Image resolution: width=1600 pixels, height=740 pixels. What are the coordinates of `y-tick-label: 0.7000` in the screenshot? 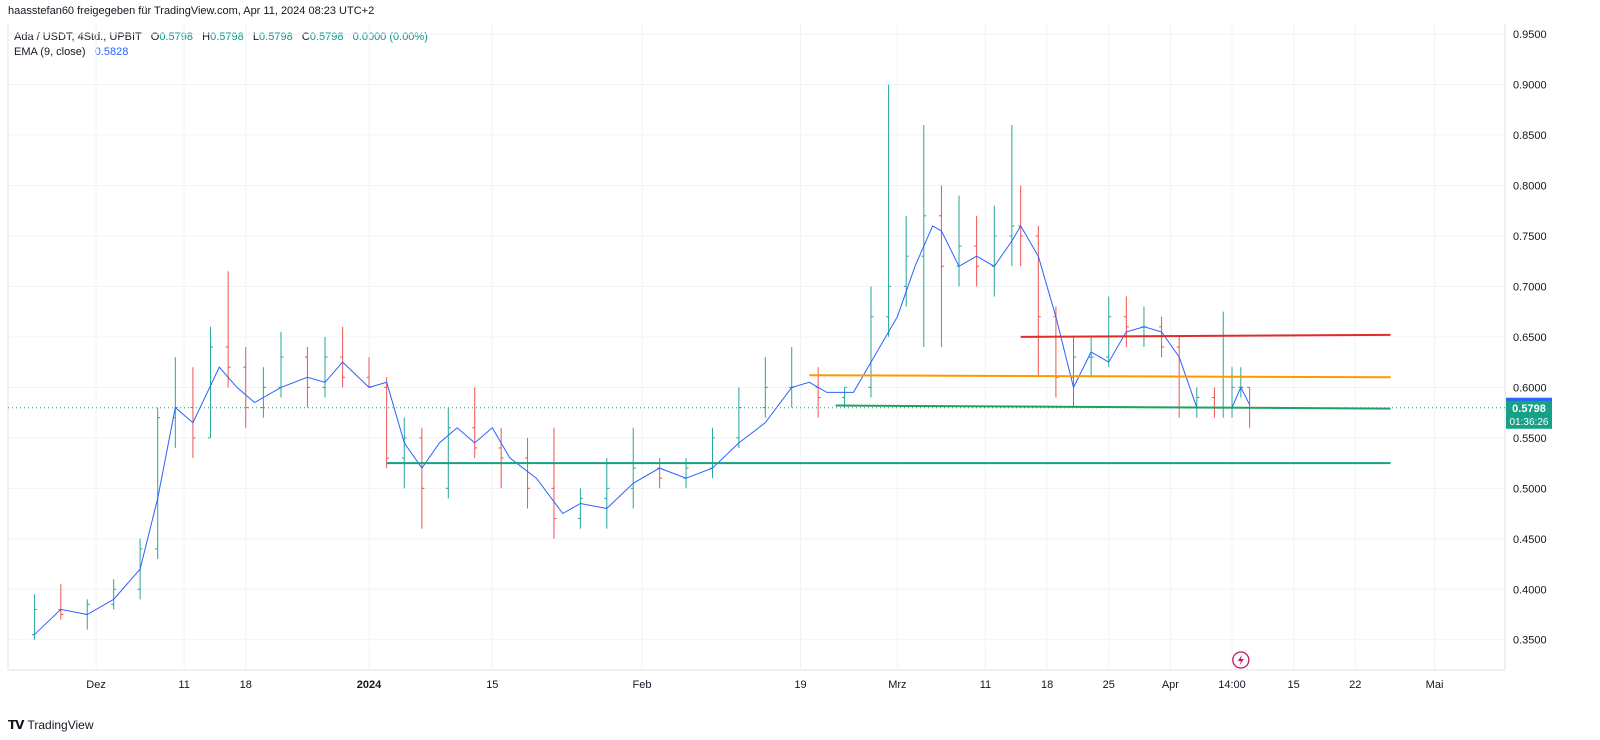 It's located at (1530, 287).